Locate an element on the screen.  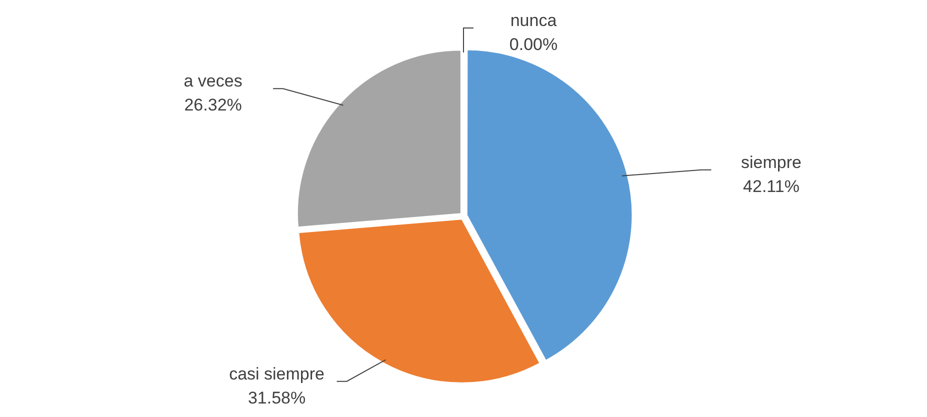
slice-label: casi siempre is located at coordinates (276, 374).